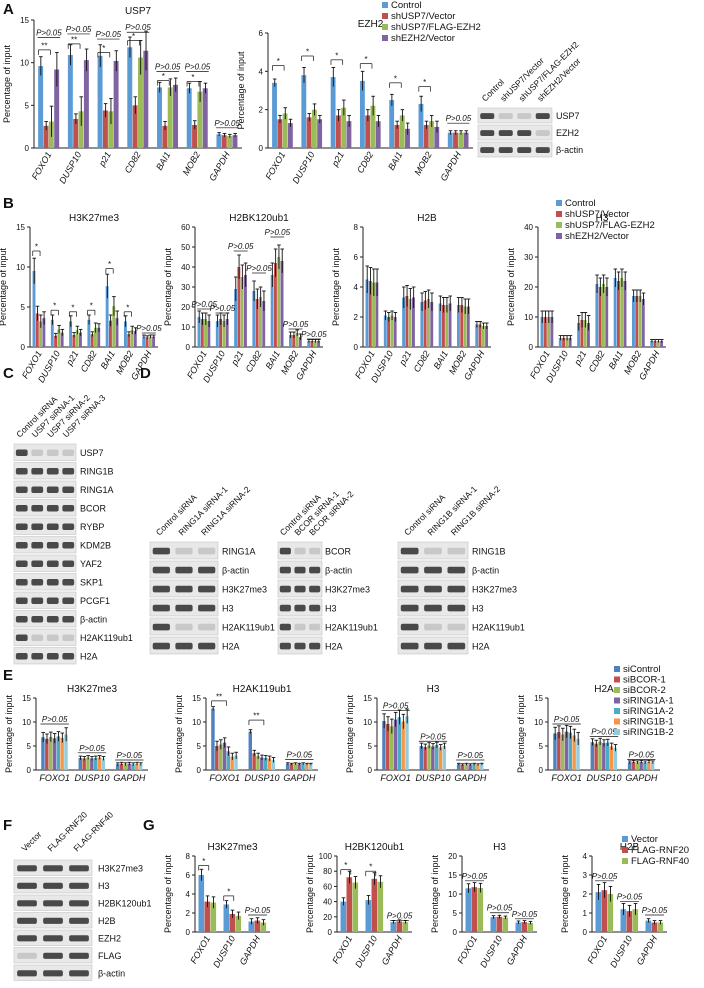  What do you see at coordinates (621, 951) in the screenshot?
I see `category-label: DUSP10` at bounding box center [621, 951].